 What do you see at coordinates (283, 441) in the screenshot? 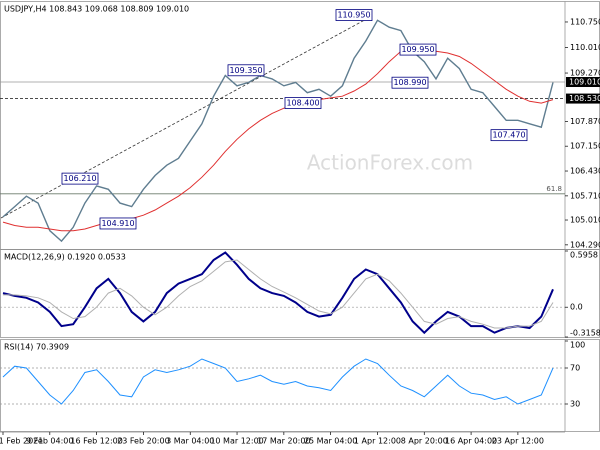
I see `x-tick-label: 17 Mar 20:00` at bounding box center [283, 441].